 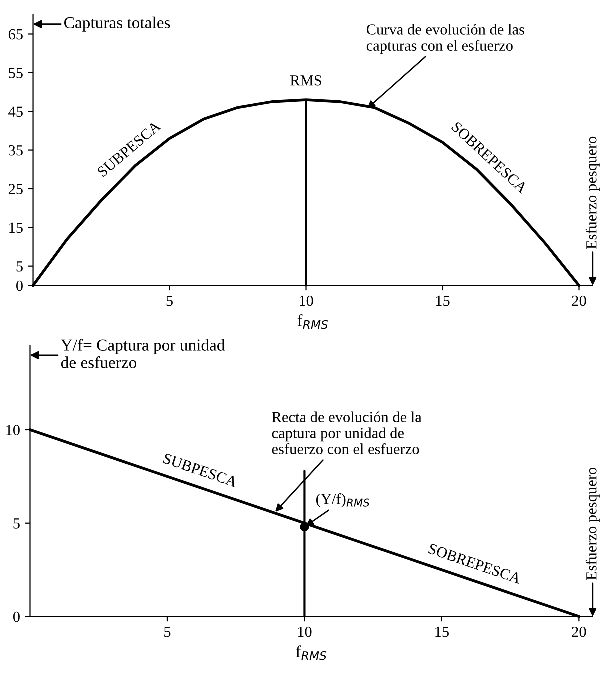 I want to click on y-tick-label: 45, so click(x=15, y=112).